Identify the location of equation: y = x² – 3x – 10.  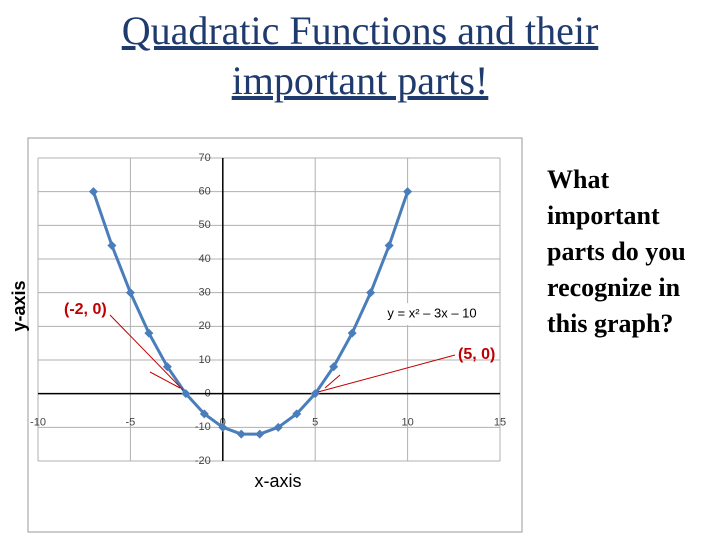
(431, 312).